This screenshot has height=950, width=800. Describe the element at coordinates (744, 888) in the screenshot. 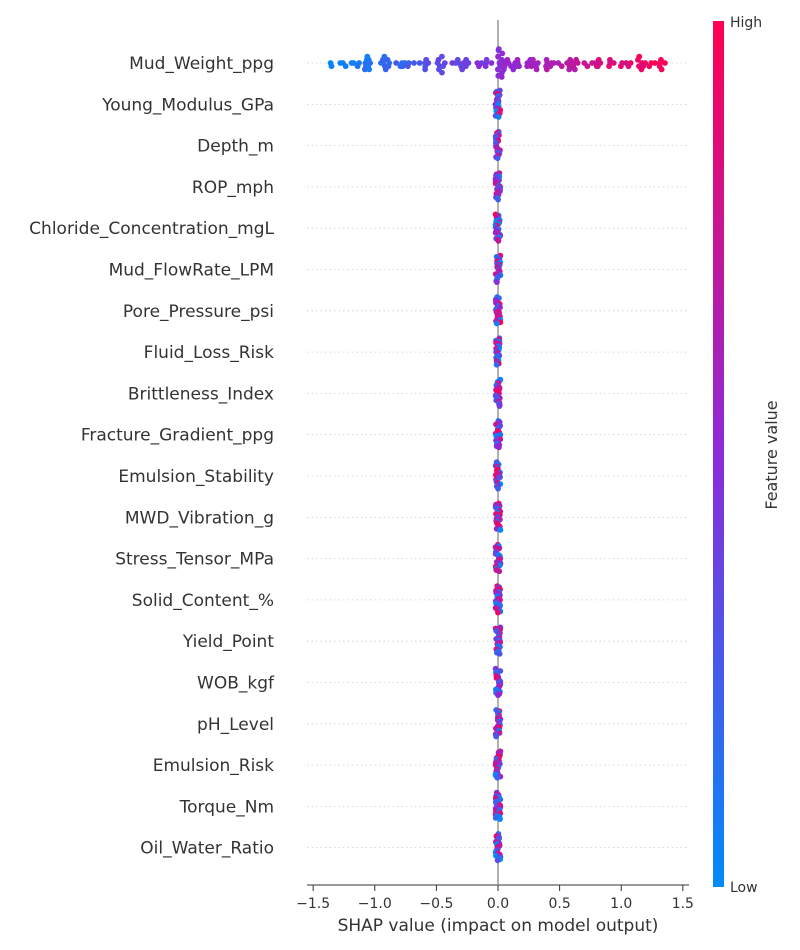

I see `colorbar-low-label: Low` at that location.